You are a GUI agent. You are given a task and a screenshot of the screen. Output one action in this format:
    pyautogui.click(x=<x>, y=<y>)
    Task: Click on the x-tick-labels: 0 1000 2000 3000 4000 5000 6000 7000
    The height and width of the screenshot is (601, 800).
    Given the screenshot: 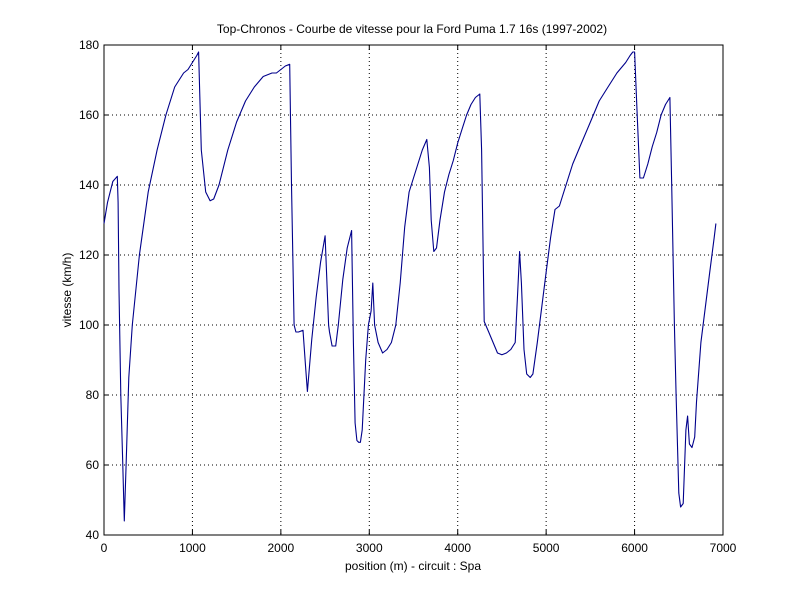 What is the action you would take?
    pyautogui.click(x=419, y=548)
    